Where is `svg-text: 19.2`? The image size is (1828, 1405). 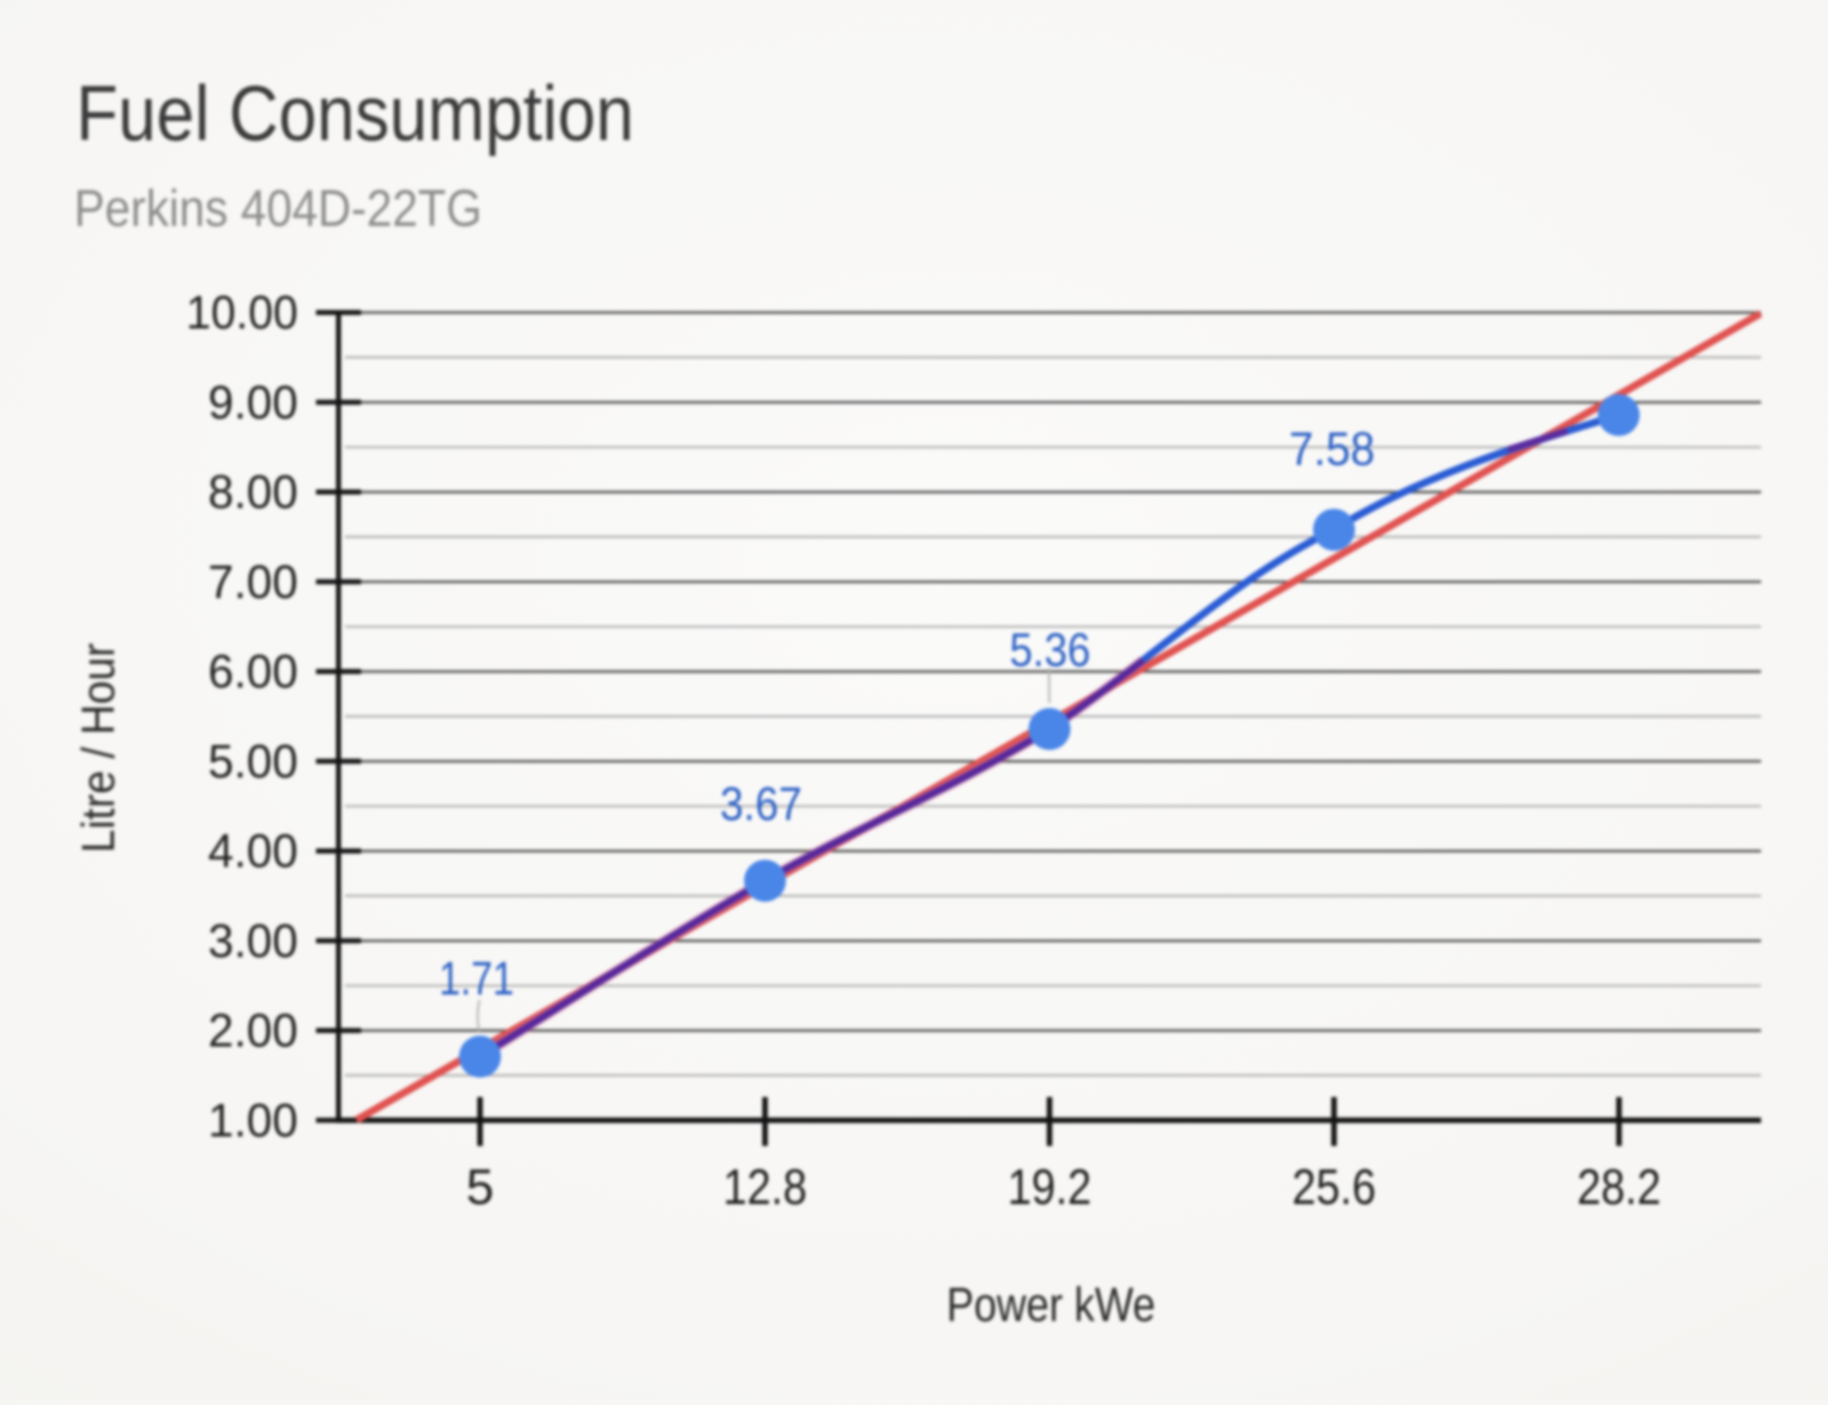
svg-text: 19.2 is located at coordinates (1050, 1187).